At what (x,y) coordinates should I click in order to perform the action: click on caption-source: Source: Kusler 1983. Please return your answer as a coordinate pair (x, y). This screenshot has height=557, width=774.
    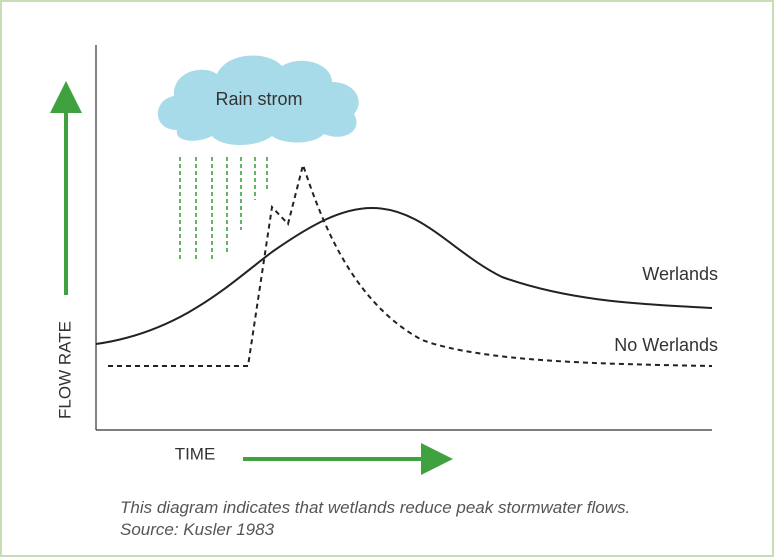
    Looking at the image, I should click on (197, 529).